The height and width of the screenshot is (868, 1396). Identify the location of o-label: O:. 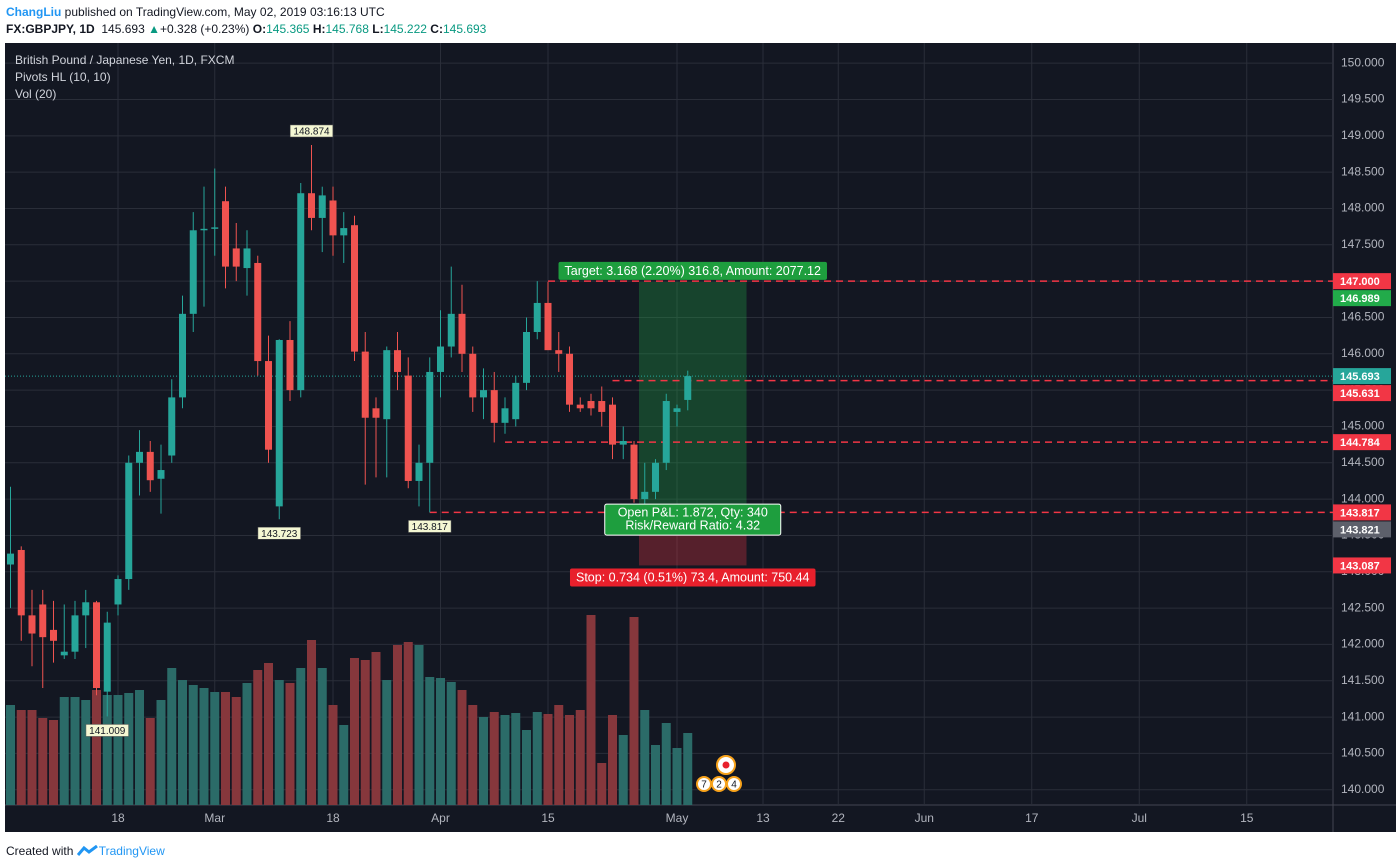
(259, 29).